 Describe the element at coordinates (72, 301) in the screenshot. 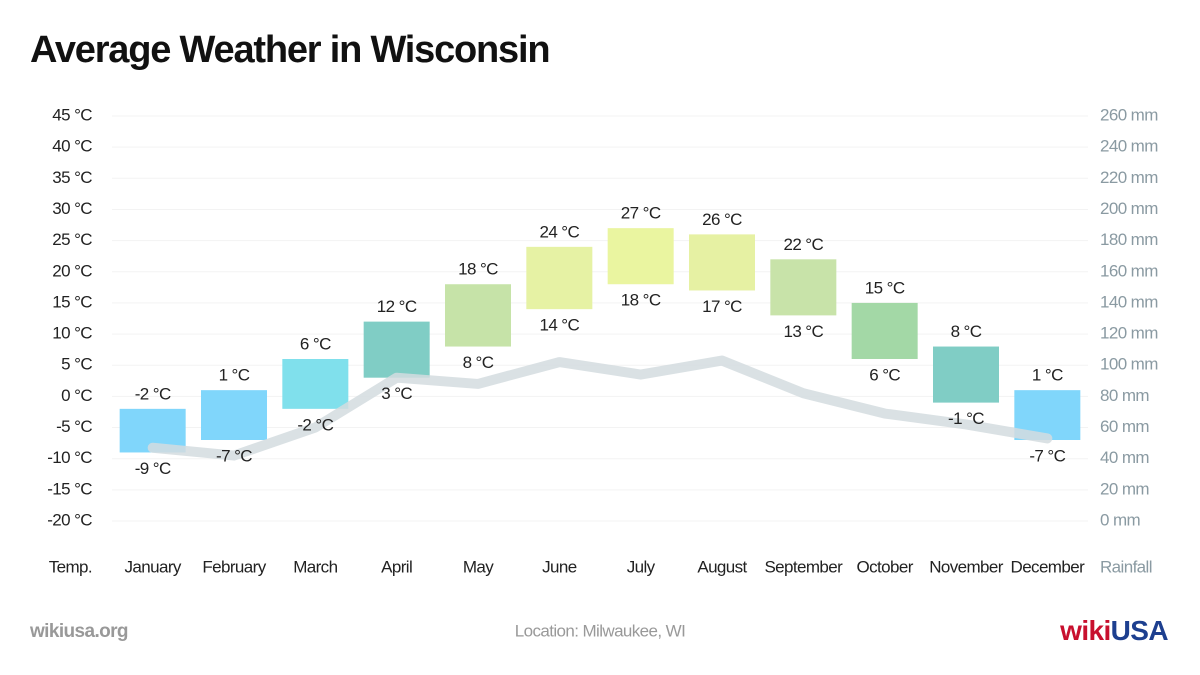

I see `y-tick-label: 15 °C` at that location.